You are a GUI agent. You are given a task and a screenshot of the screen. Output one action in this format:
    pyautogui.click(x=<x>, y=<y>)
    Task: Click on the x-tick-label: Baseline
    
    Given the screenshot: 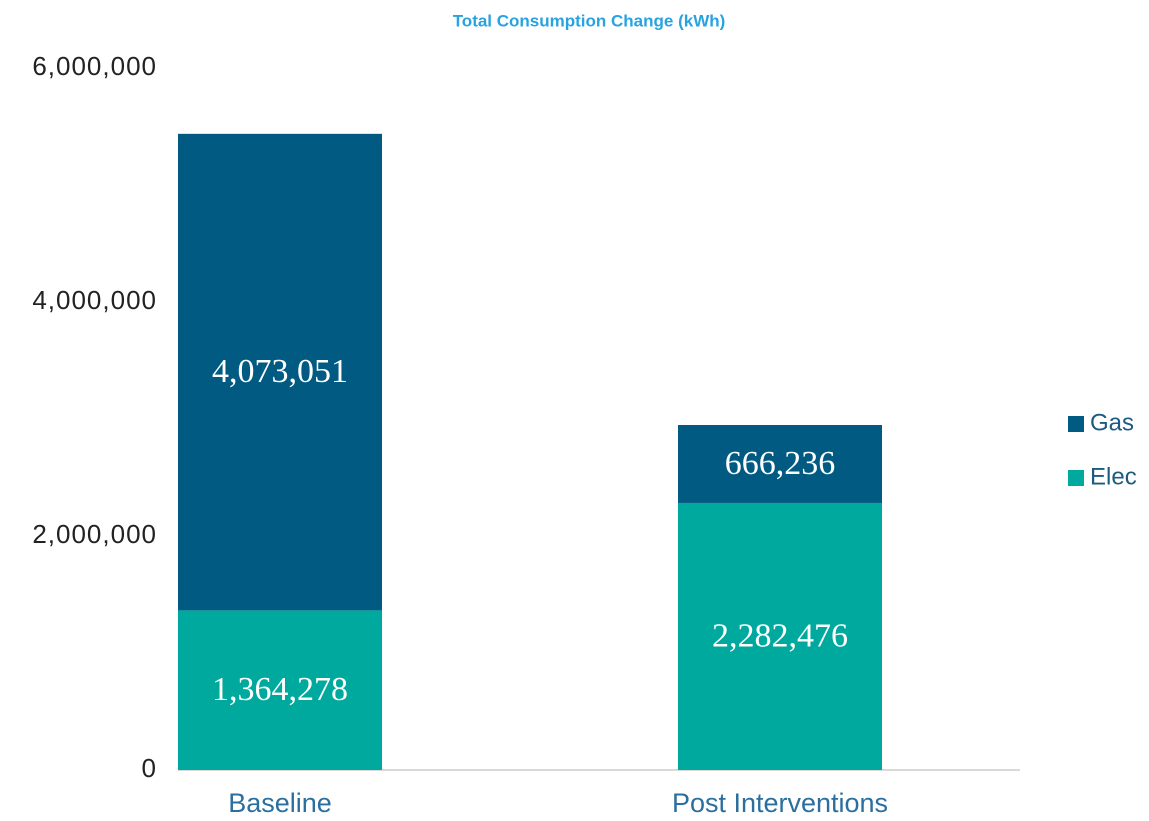 What is the action you would take?
    pyautogui.click(x=280, y=803)
    